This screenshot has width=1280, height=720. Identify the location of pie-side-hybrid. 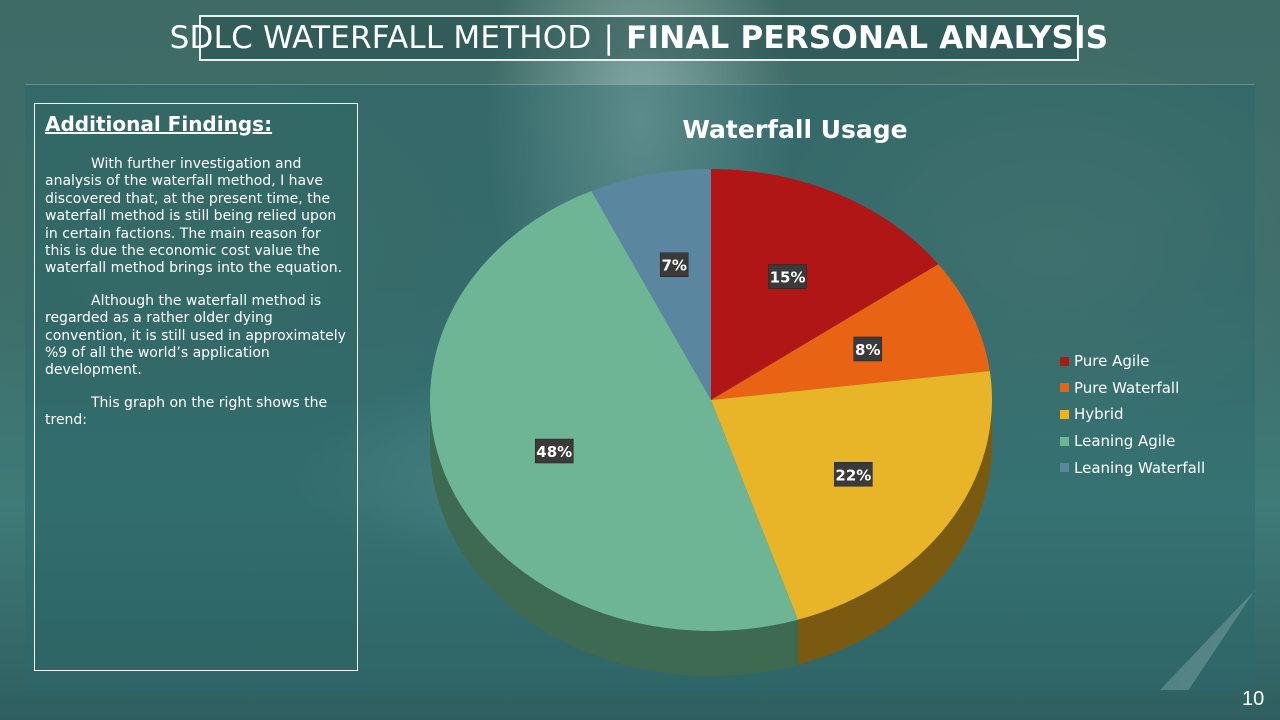
(894, 532).